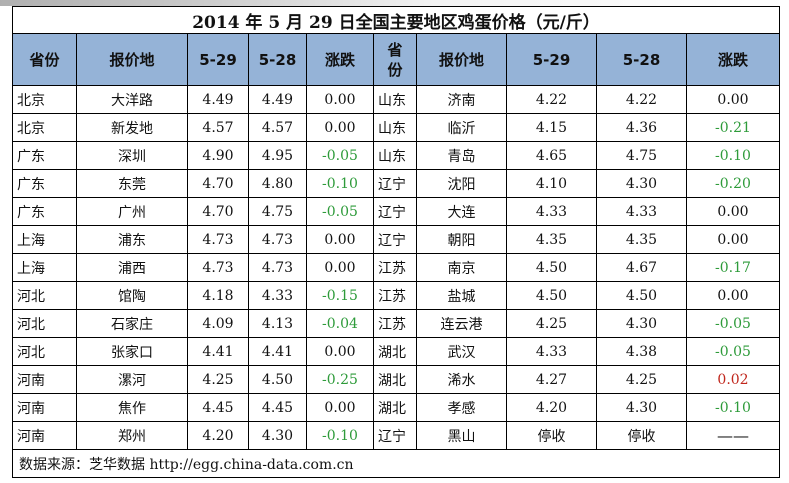  Describe the element at coordinates (396, 295) in the screenshot. I see `table-row: 河北 馆陶 4.18 4.33 -0.15 江苏 盐城 4.50 4.50 0.00` at that location.